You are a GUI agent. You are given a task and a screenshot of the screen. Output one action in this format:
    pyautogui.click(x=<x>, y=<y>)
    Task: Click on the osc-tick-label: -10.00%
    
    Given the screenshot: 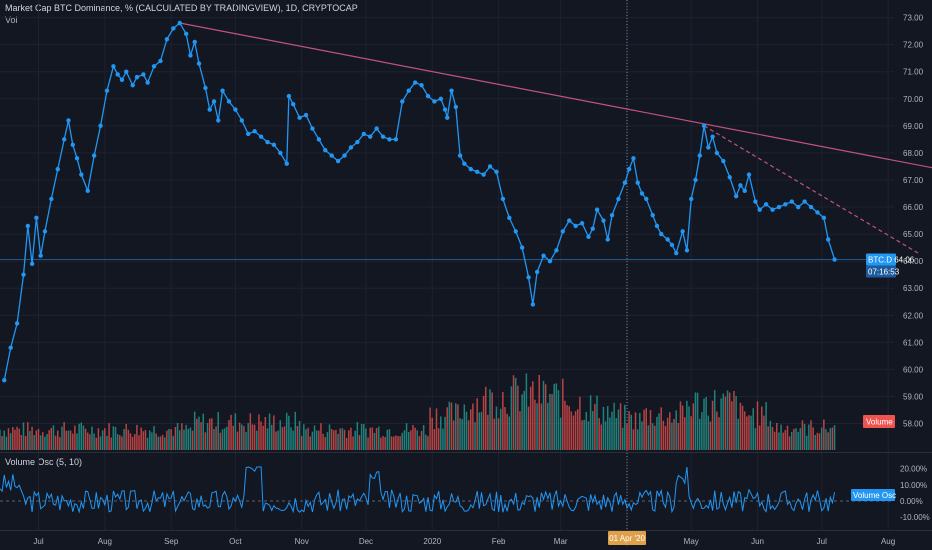 What is the action you would take?
    pyautogui.click(x=915, y=517)
    